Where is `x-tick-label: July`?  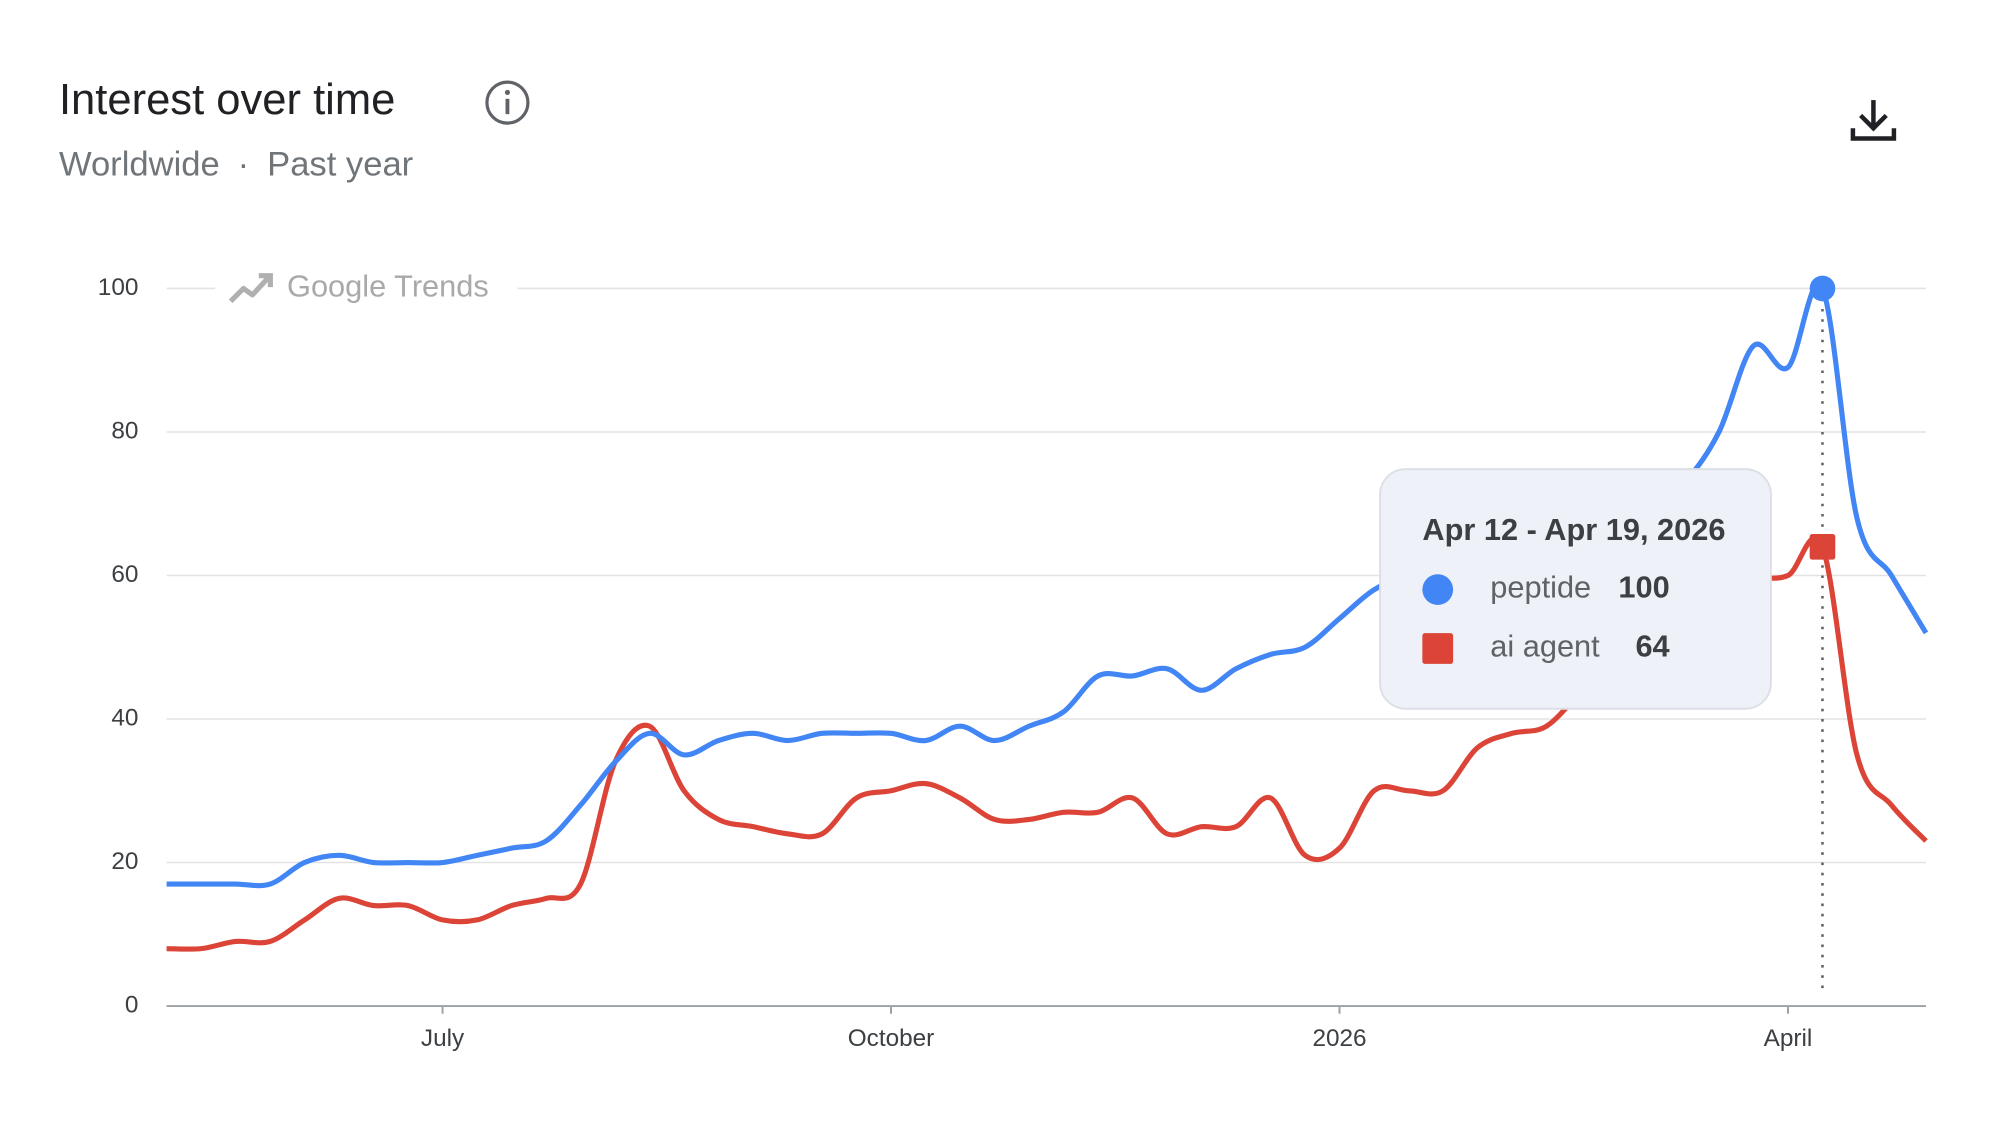
x-tick-label: July is located at coordinates (443, 1038).